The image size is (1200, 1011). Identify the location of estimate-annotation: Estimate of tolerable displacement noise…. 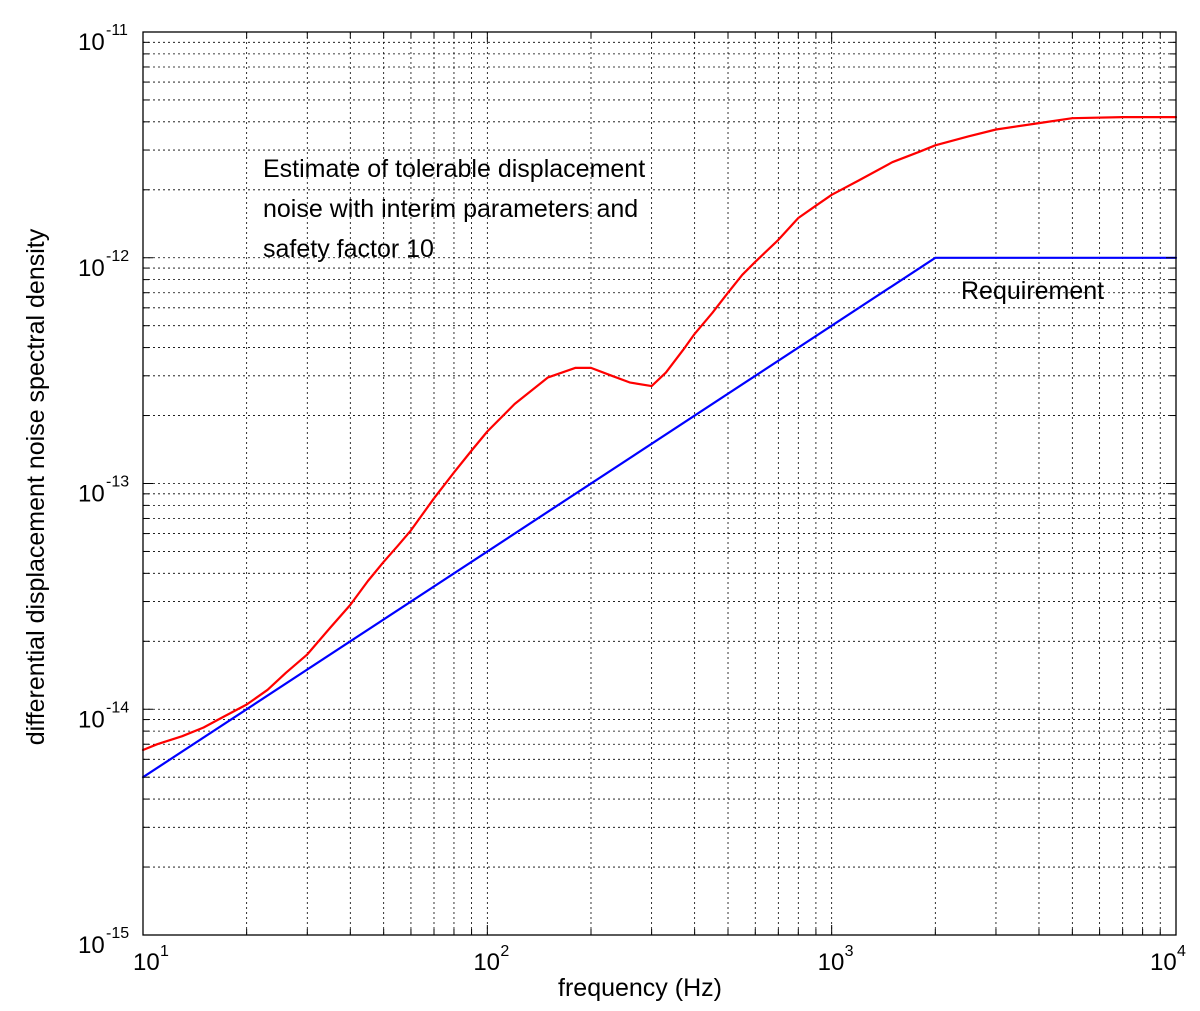
(457, 209).